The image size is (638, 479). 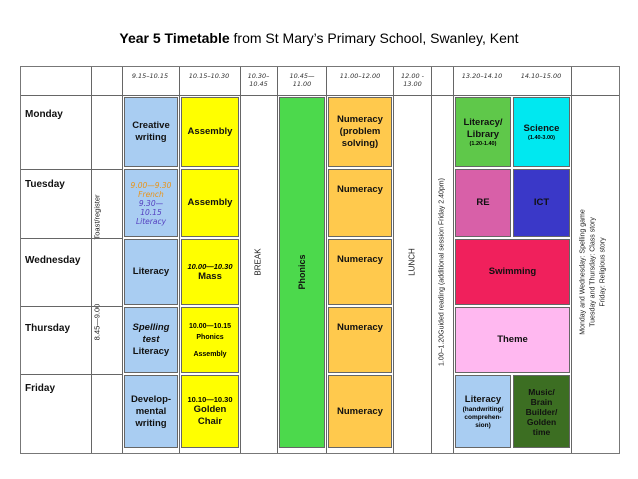 What do you see at coordinates (210, 203) in the screenshot?
I see `cell-tue-p2: Assembly` at bounding box center [210, 203].